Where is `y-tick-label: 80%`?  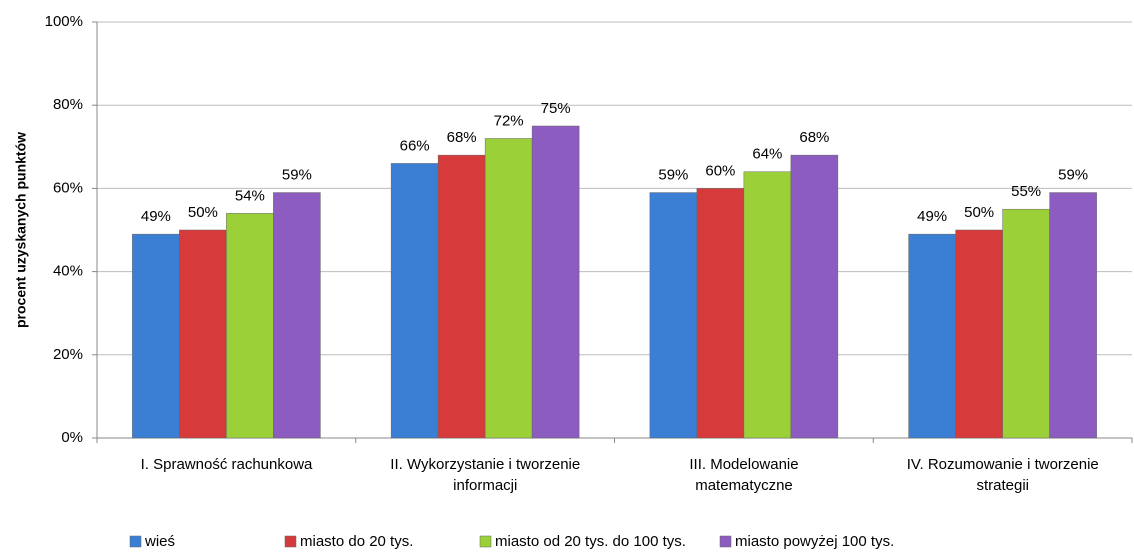
y-tick-label: 80% is located at coordinates (68, 104).